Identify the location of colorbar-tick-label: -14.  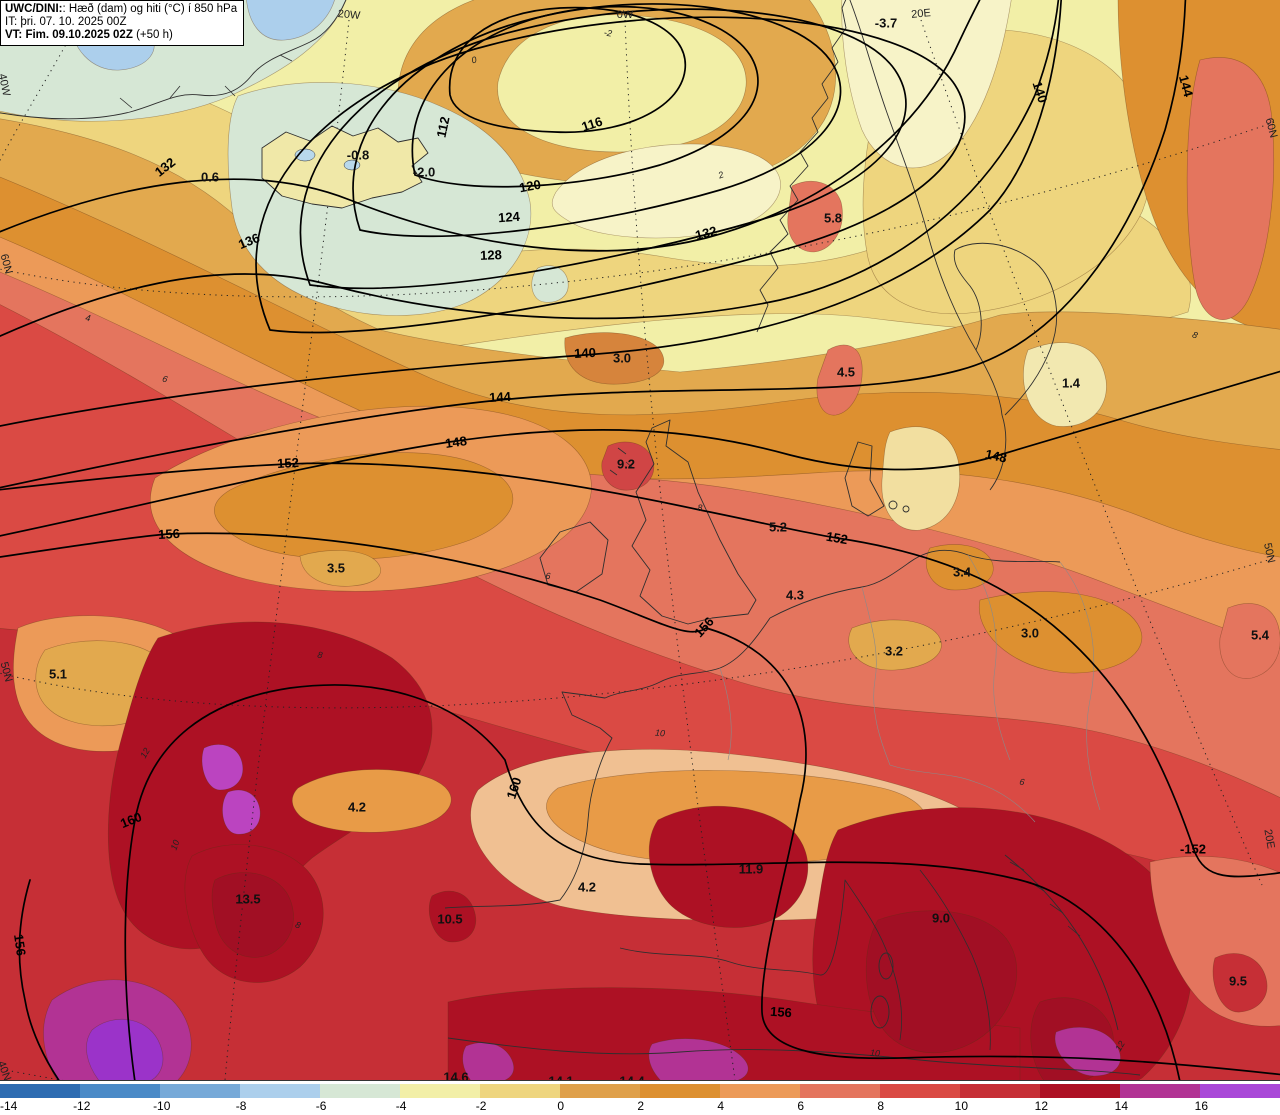
(9, 1106).